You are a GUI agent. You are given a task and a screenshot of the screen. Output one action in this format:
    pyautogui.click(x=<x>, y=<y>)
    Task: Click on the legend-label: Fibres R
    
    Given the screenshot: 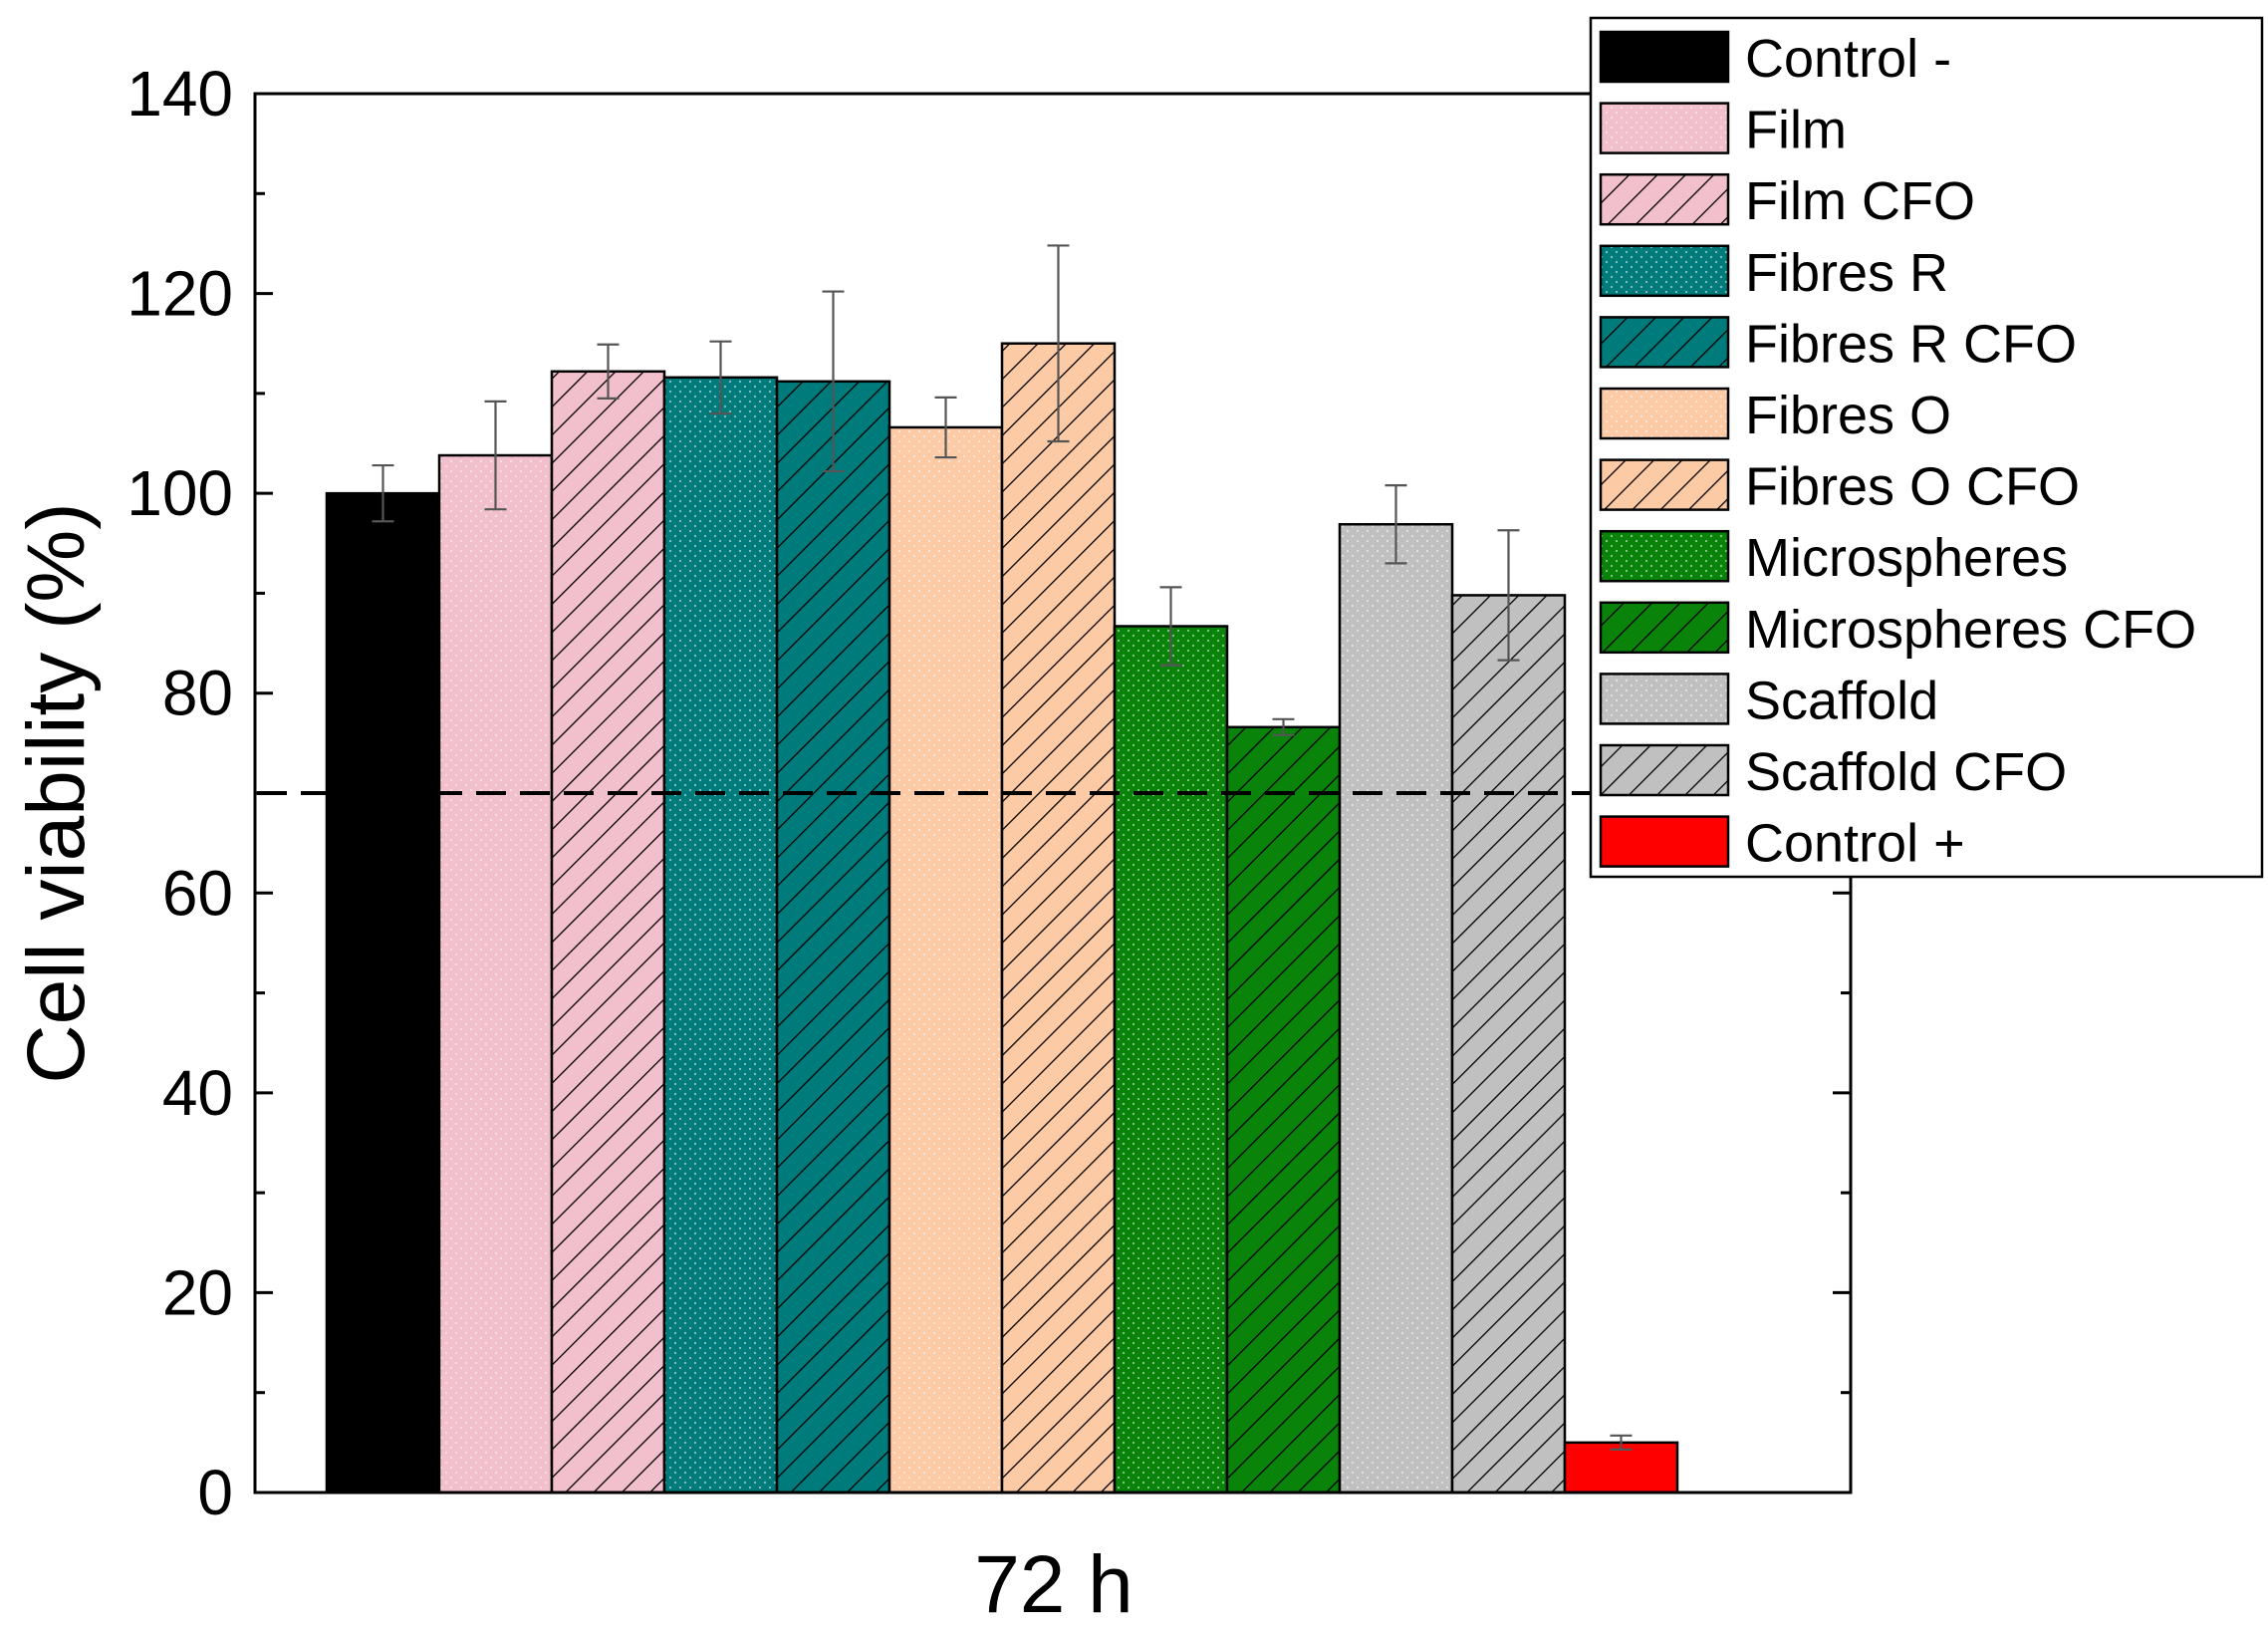 What is the action you would take?
    pyautogui.click(x=1846, y=273)
    